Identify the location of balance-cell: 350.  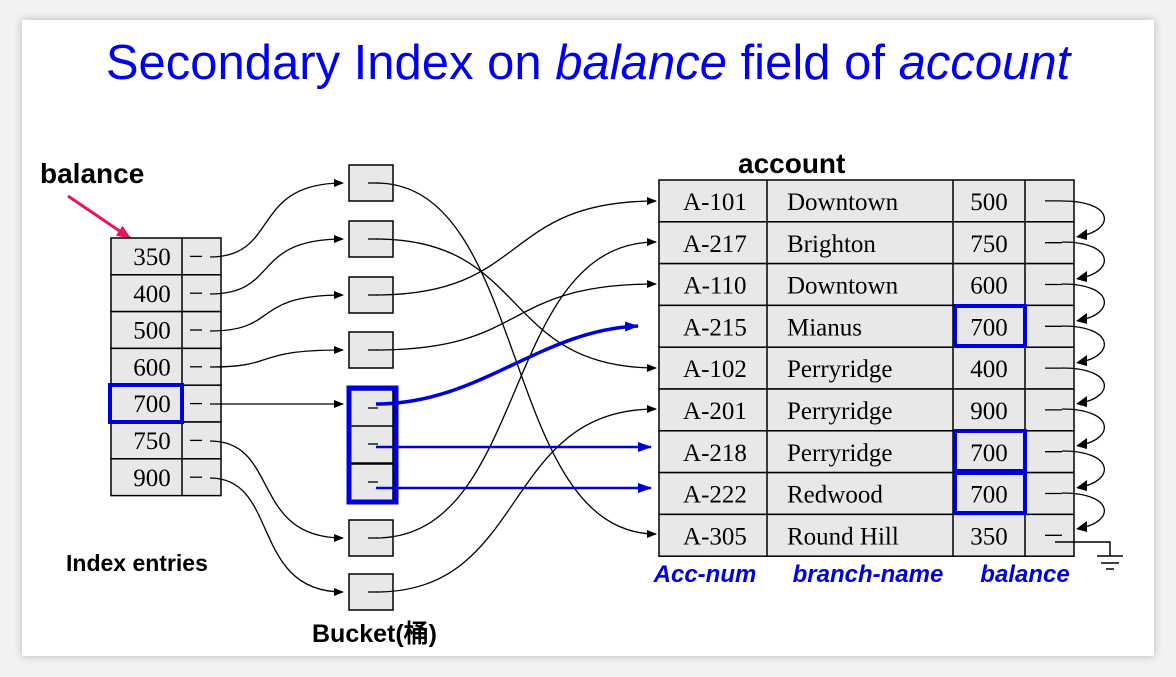
(989, 536).